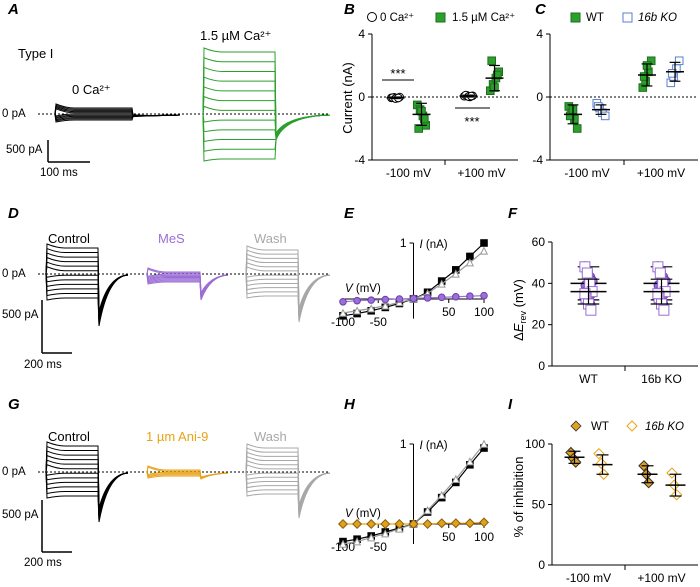 Image resolution: width=700 pixels, height=587 pixels. What do you see at coordinates (434, 446) in the screenshot?
I see `chartH-ylabel: I (nA)` at bounding box center [434, 446].